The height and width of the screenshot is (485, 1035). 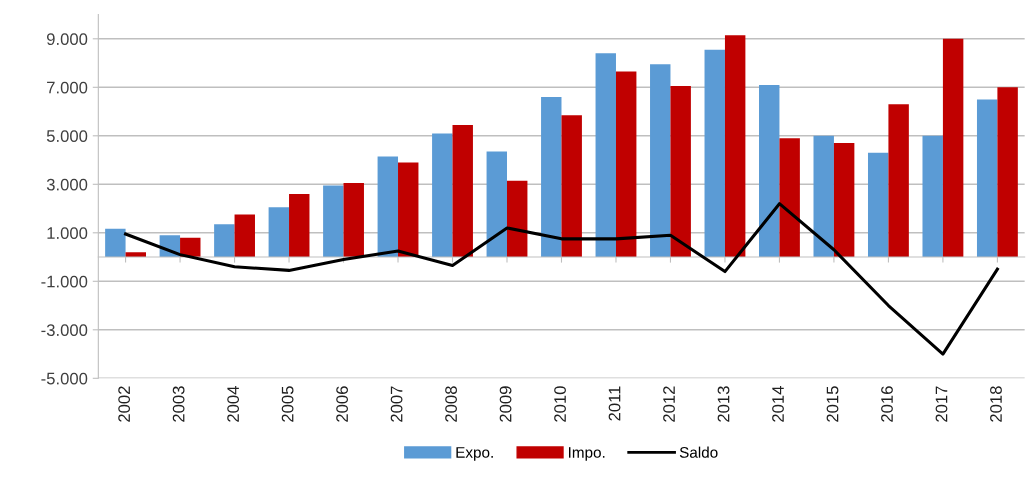 What do you see at coordinates (698, 452) in the screenshot?
I see `legend-label: Saldo` at bounding box center [698, 452].